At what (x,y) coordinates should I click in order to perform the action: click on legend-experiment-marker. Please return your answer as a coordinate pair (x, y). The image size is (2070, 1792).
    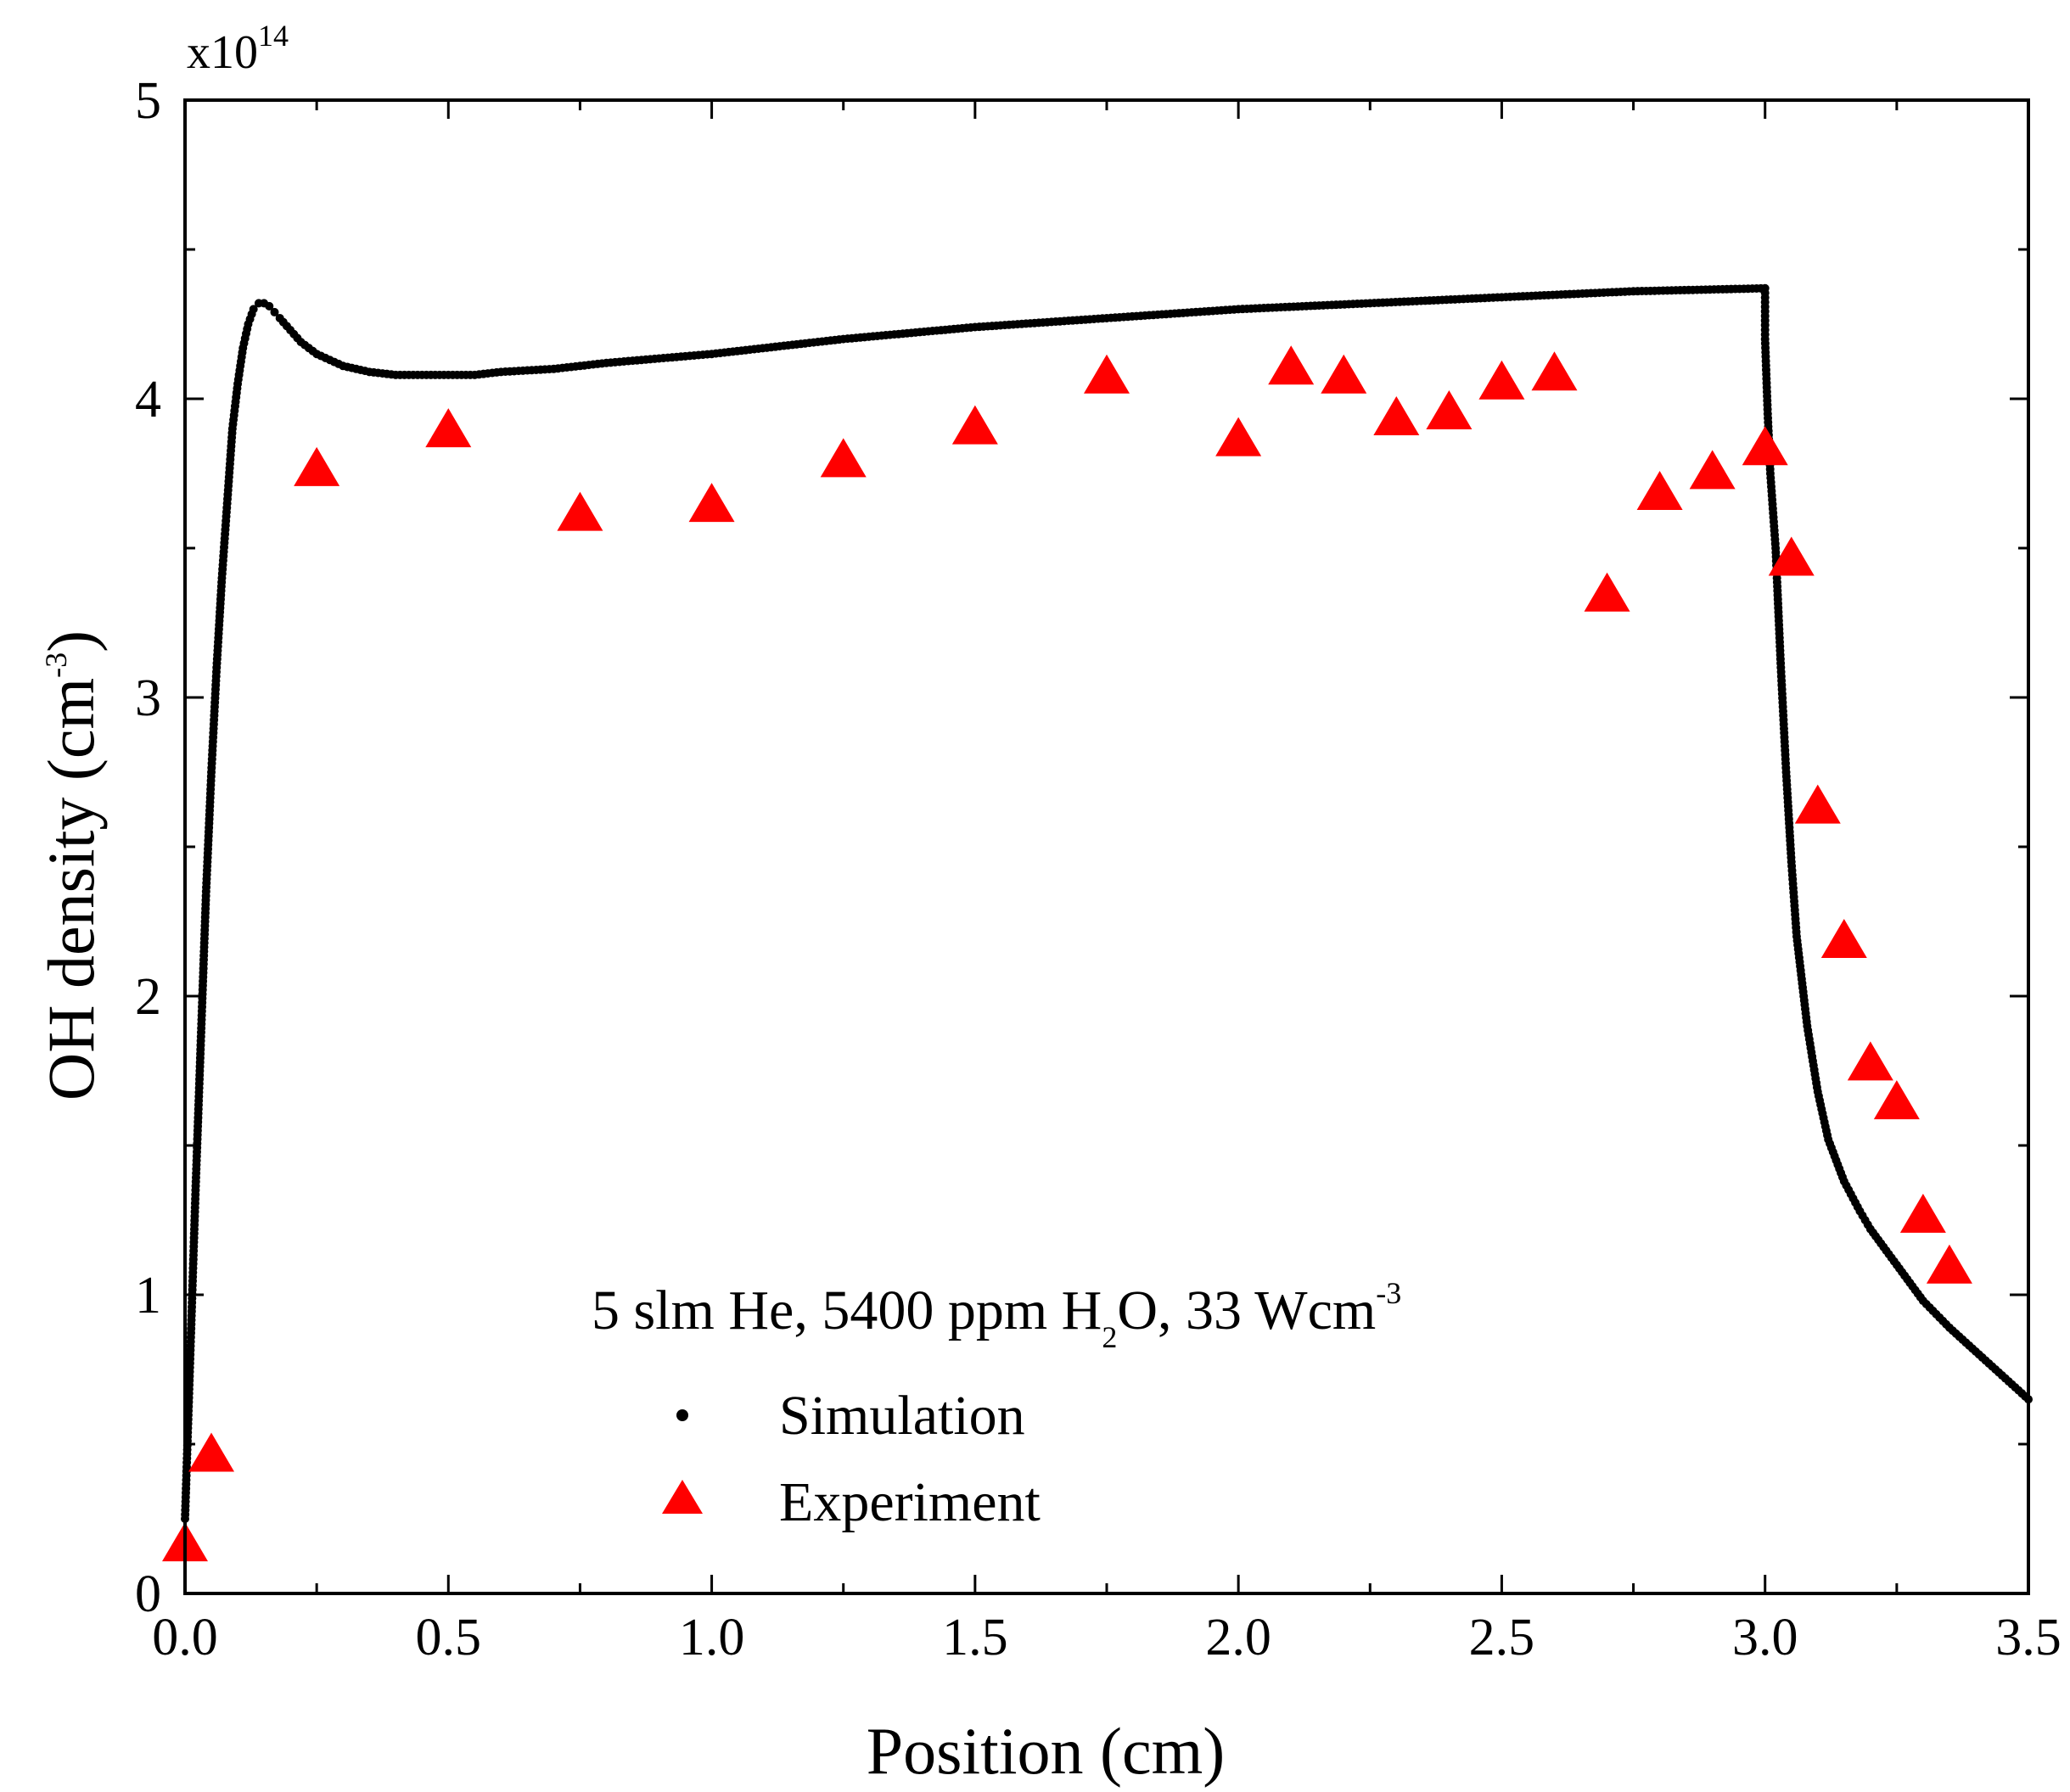
    Looking at the image, I should click on (682, 1497).